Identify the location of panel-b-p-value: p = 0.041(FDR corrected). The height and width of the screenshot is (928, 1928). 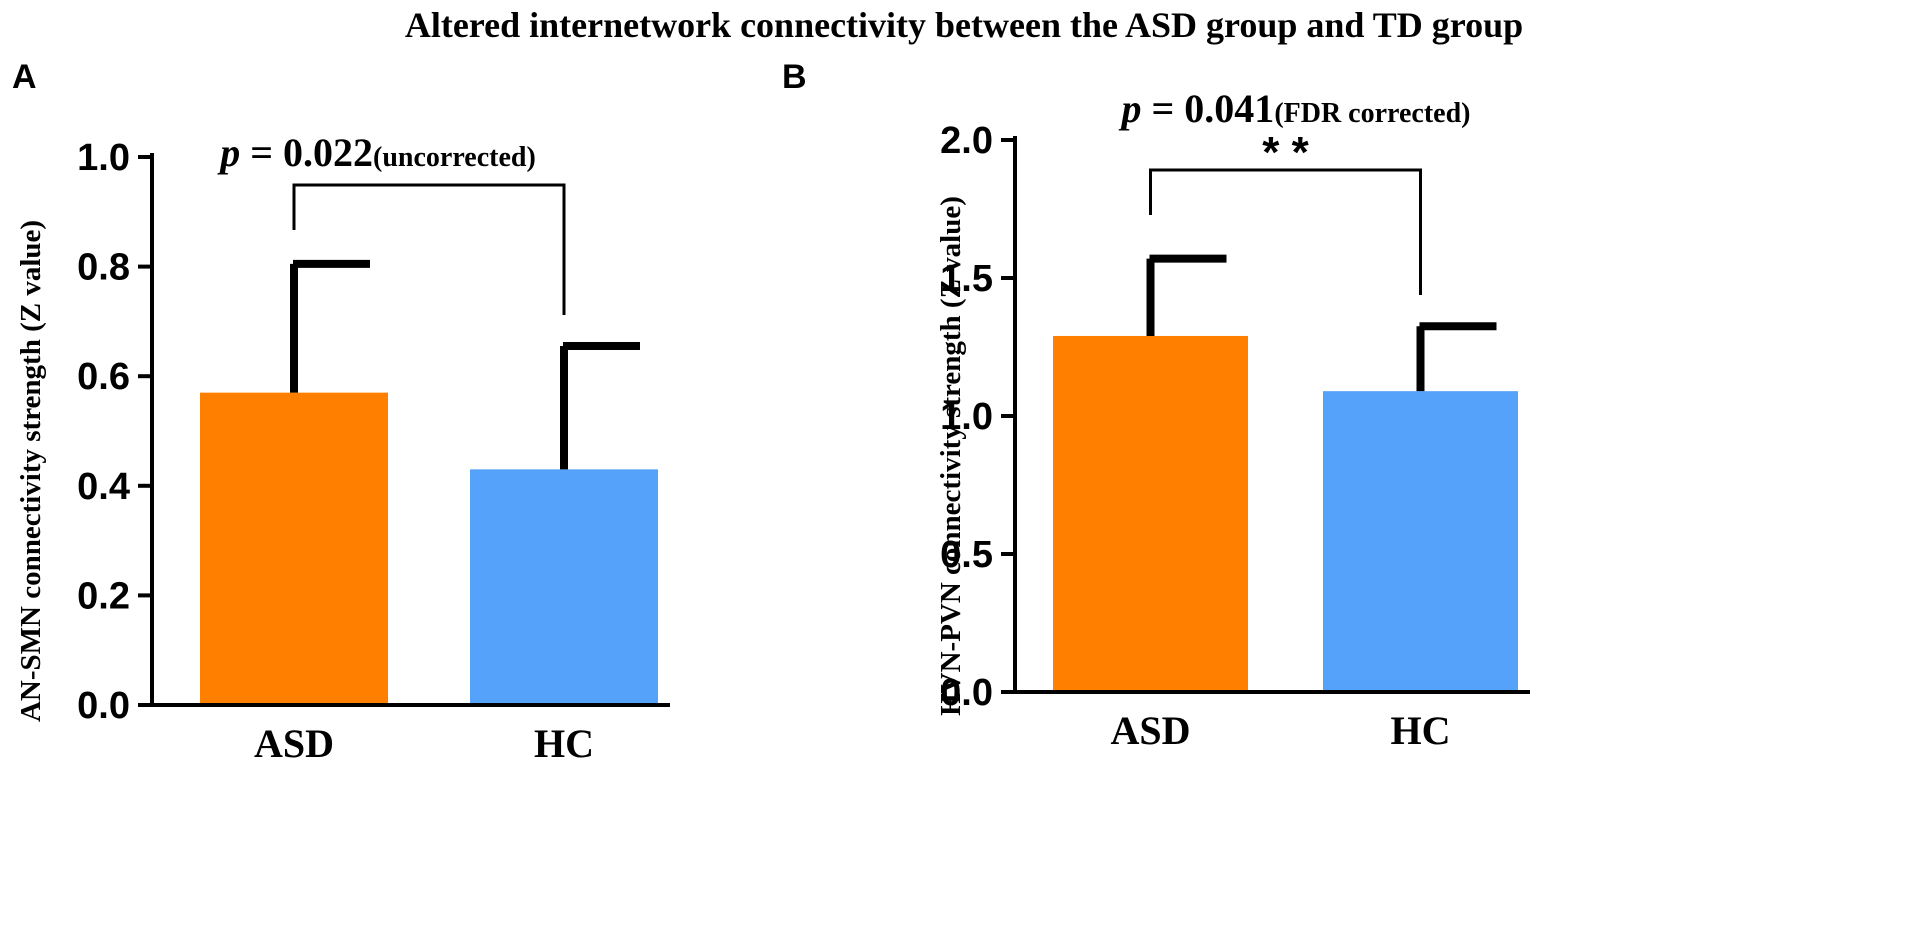
(1295, 108).